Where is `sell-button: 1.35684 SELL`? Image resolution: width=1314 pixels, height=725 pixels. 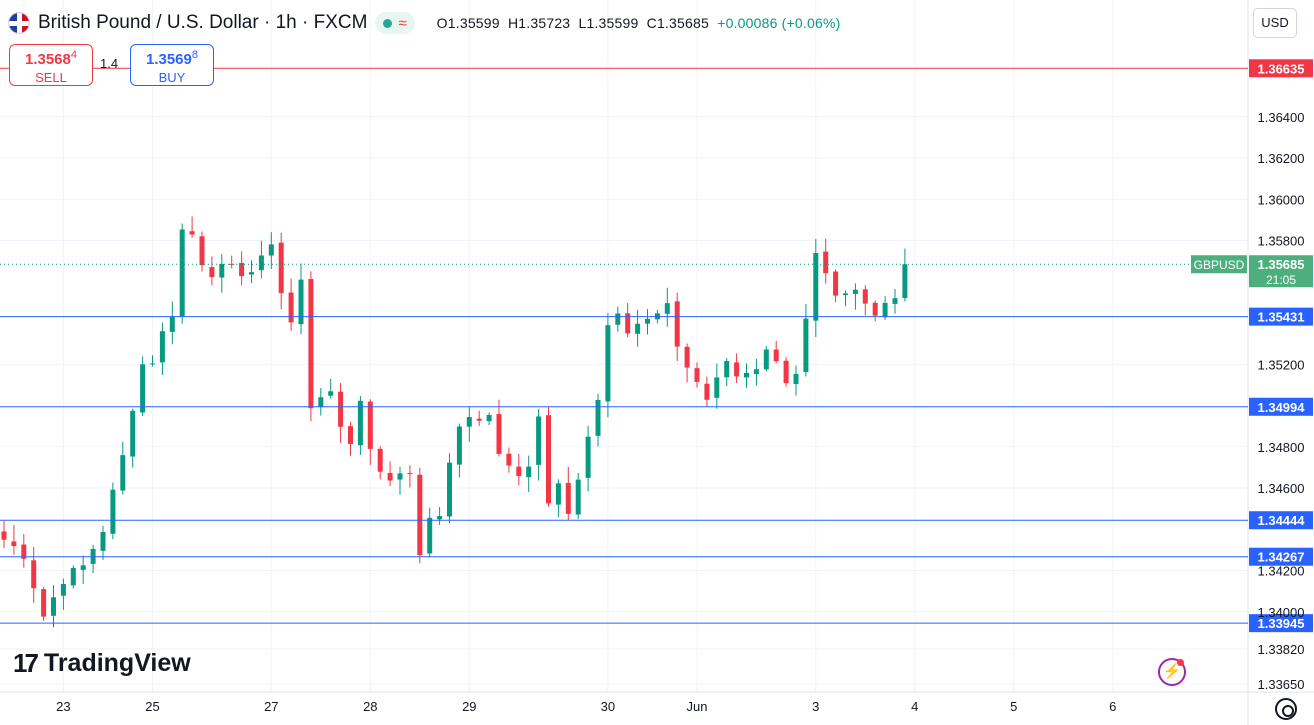 sell-button: 1.35684 SELL is located at coordinates (51, 65).